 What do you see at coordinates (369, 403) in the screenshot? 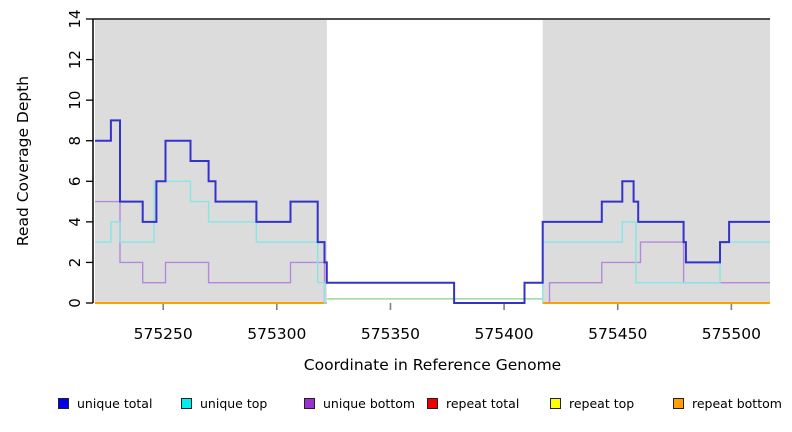
I see `legend-label: unique bottom` at bounding box center [369, 403].